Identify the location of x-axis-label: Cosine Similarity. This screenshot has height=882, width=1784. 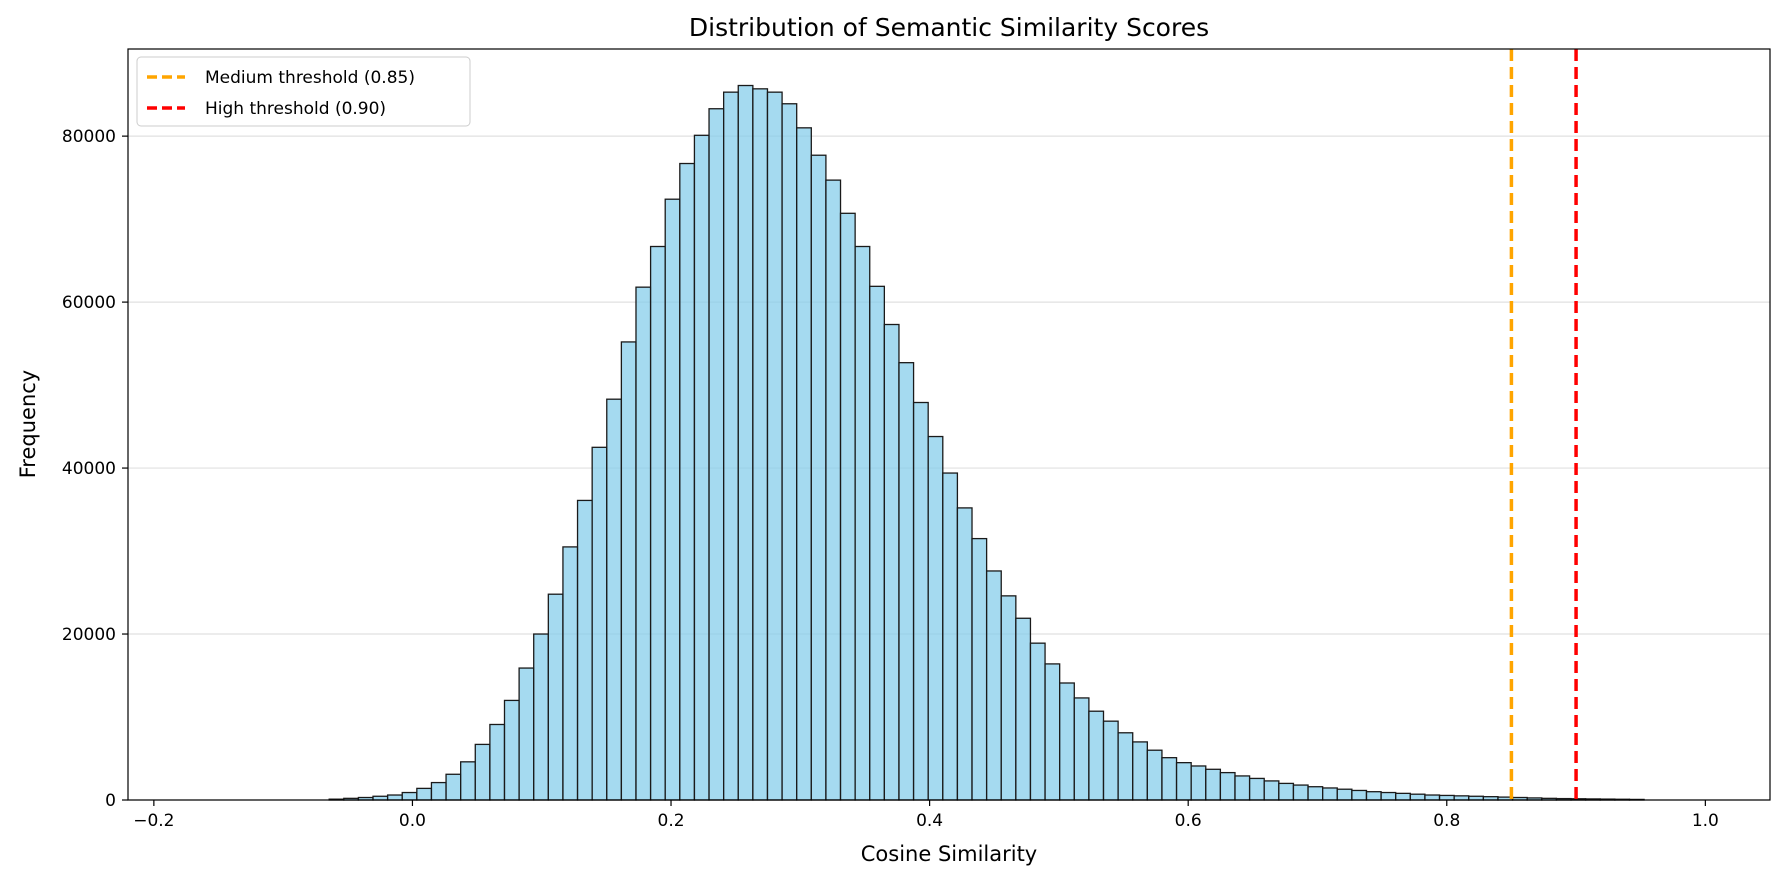
(949, 854).